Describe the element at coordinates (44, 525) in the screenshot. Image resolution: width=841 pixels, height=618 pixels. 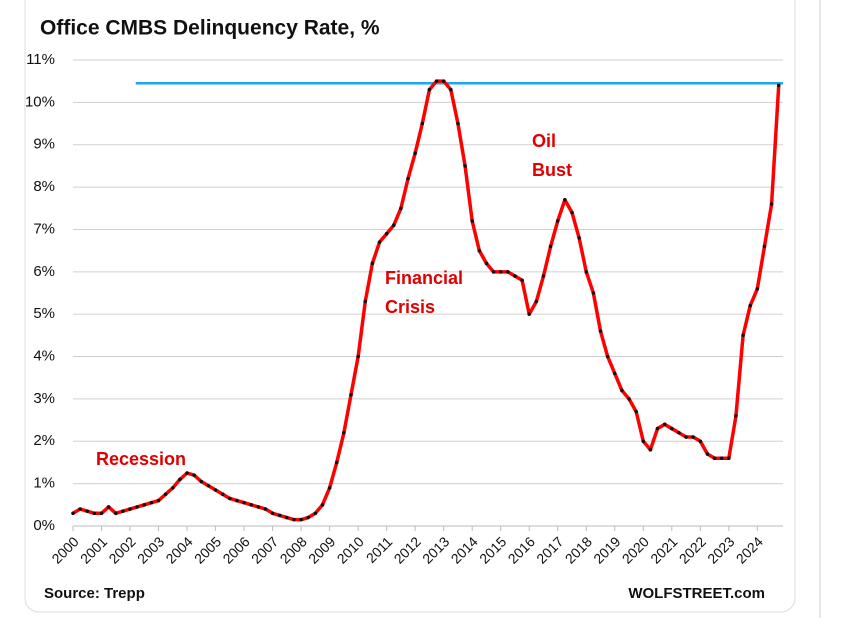
I see `y-tick-label: 0%` at that location.